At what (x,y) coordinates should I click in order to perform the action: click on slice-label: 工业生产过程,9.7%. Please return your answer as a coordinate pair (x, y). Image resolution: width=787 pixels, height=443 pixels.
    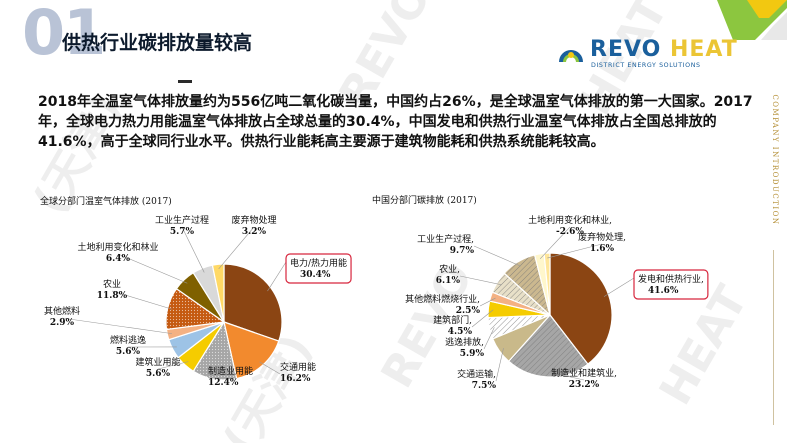
    Looking at the image, I should click on (445, 244).